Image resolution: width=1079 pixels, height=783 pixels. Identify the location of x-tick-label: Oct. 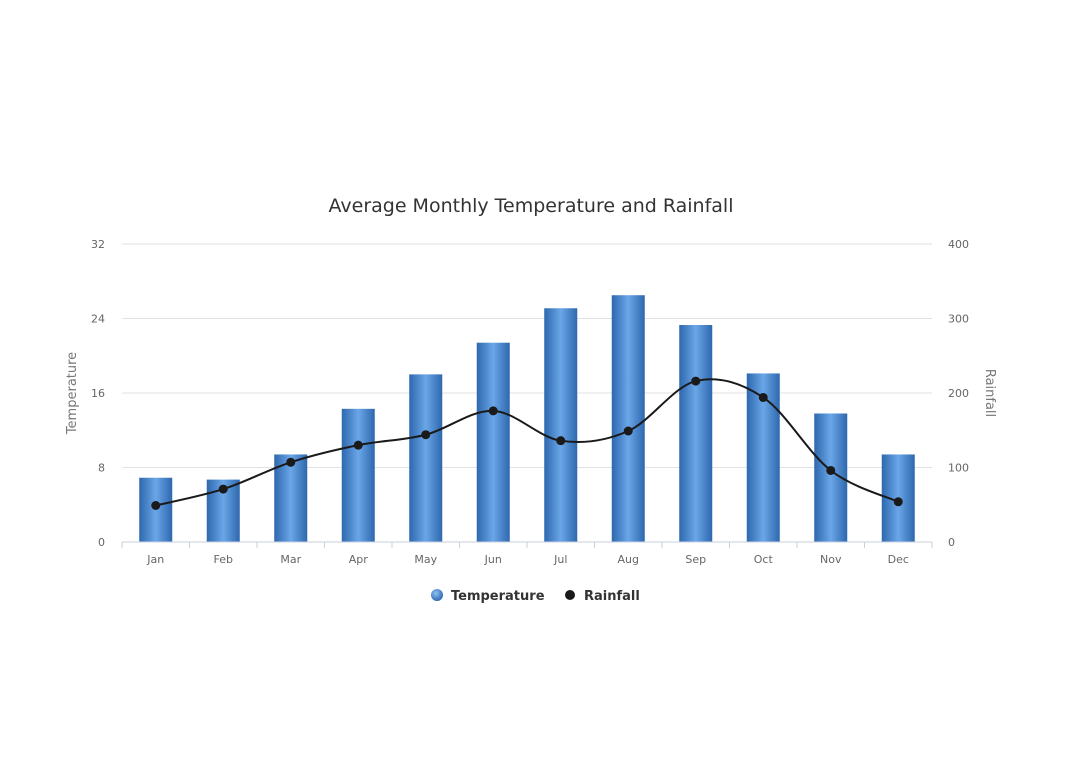
(764, 559).